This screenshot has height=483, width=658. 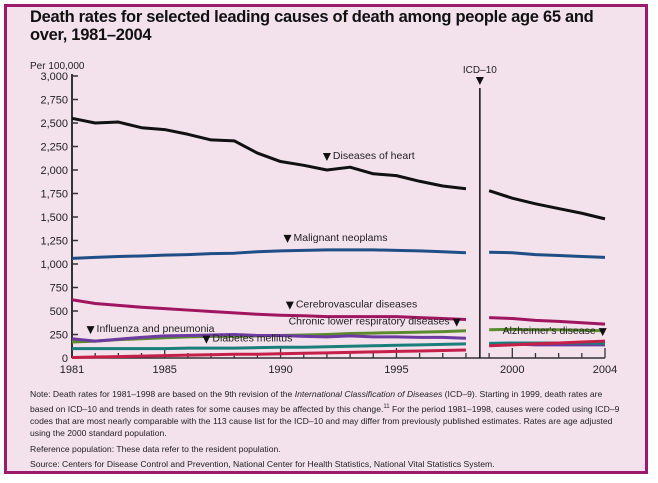 I want to click on x-tick-label: 1990, so click(x=280, y=370).